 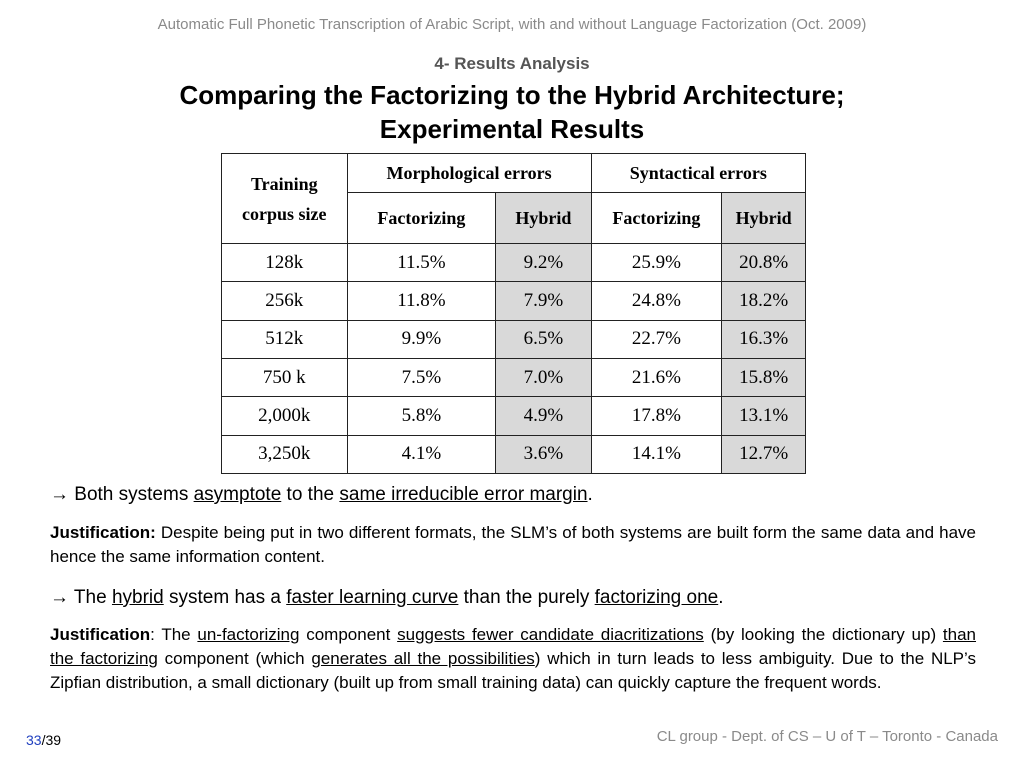 I want to click on morph-hybrid-header: Hybrid, so click(x=543, y=218).